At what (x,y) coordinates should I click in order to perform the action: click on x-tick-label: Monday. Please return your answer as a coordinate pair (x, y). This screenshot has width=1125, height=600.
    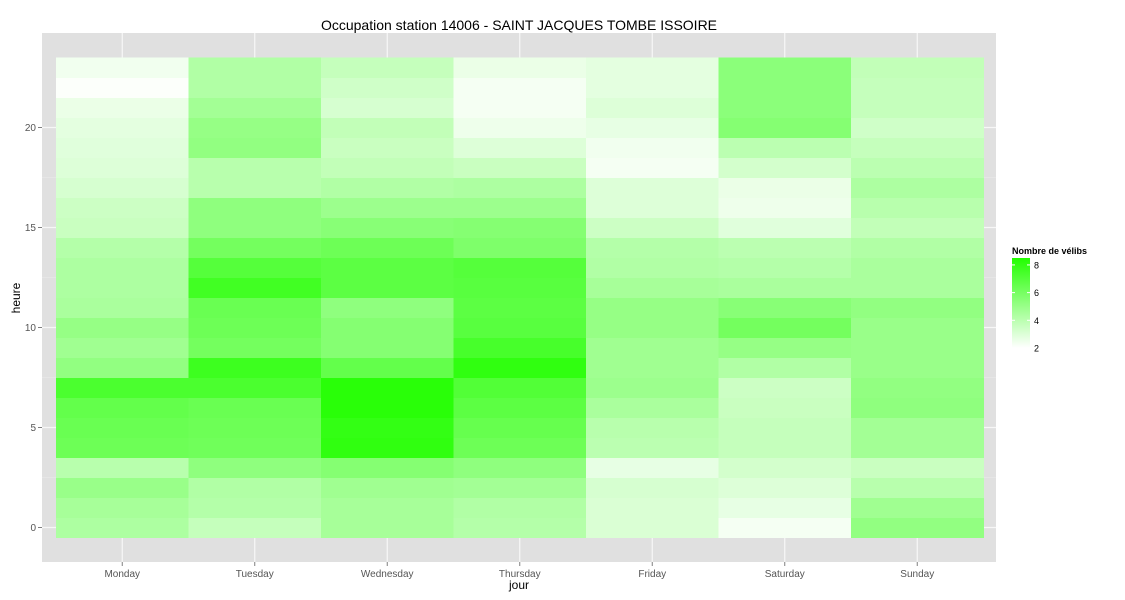
    Looking at the image, I should click on (122, 574).